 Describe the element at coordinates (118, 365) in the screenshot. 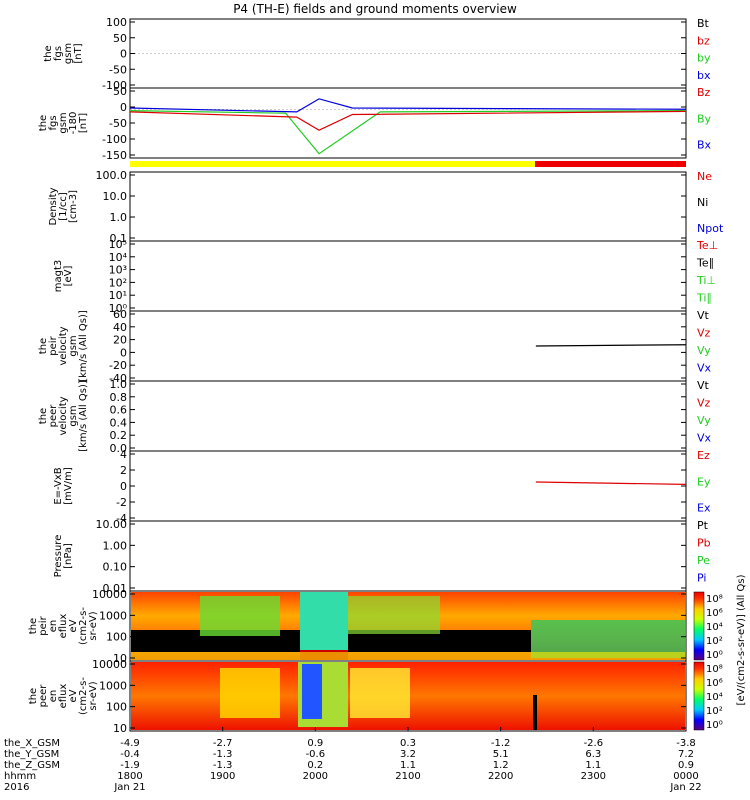

I see `y-tick-label: -20` at that location.